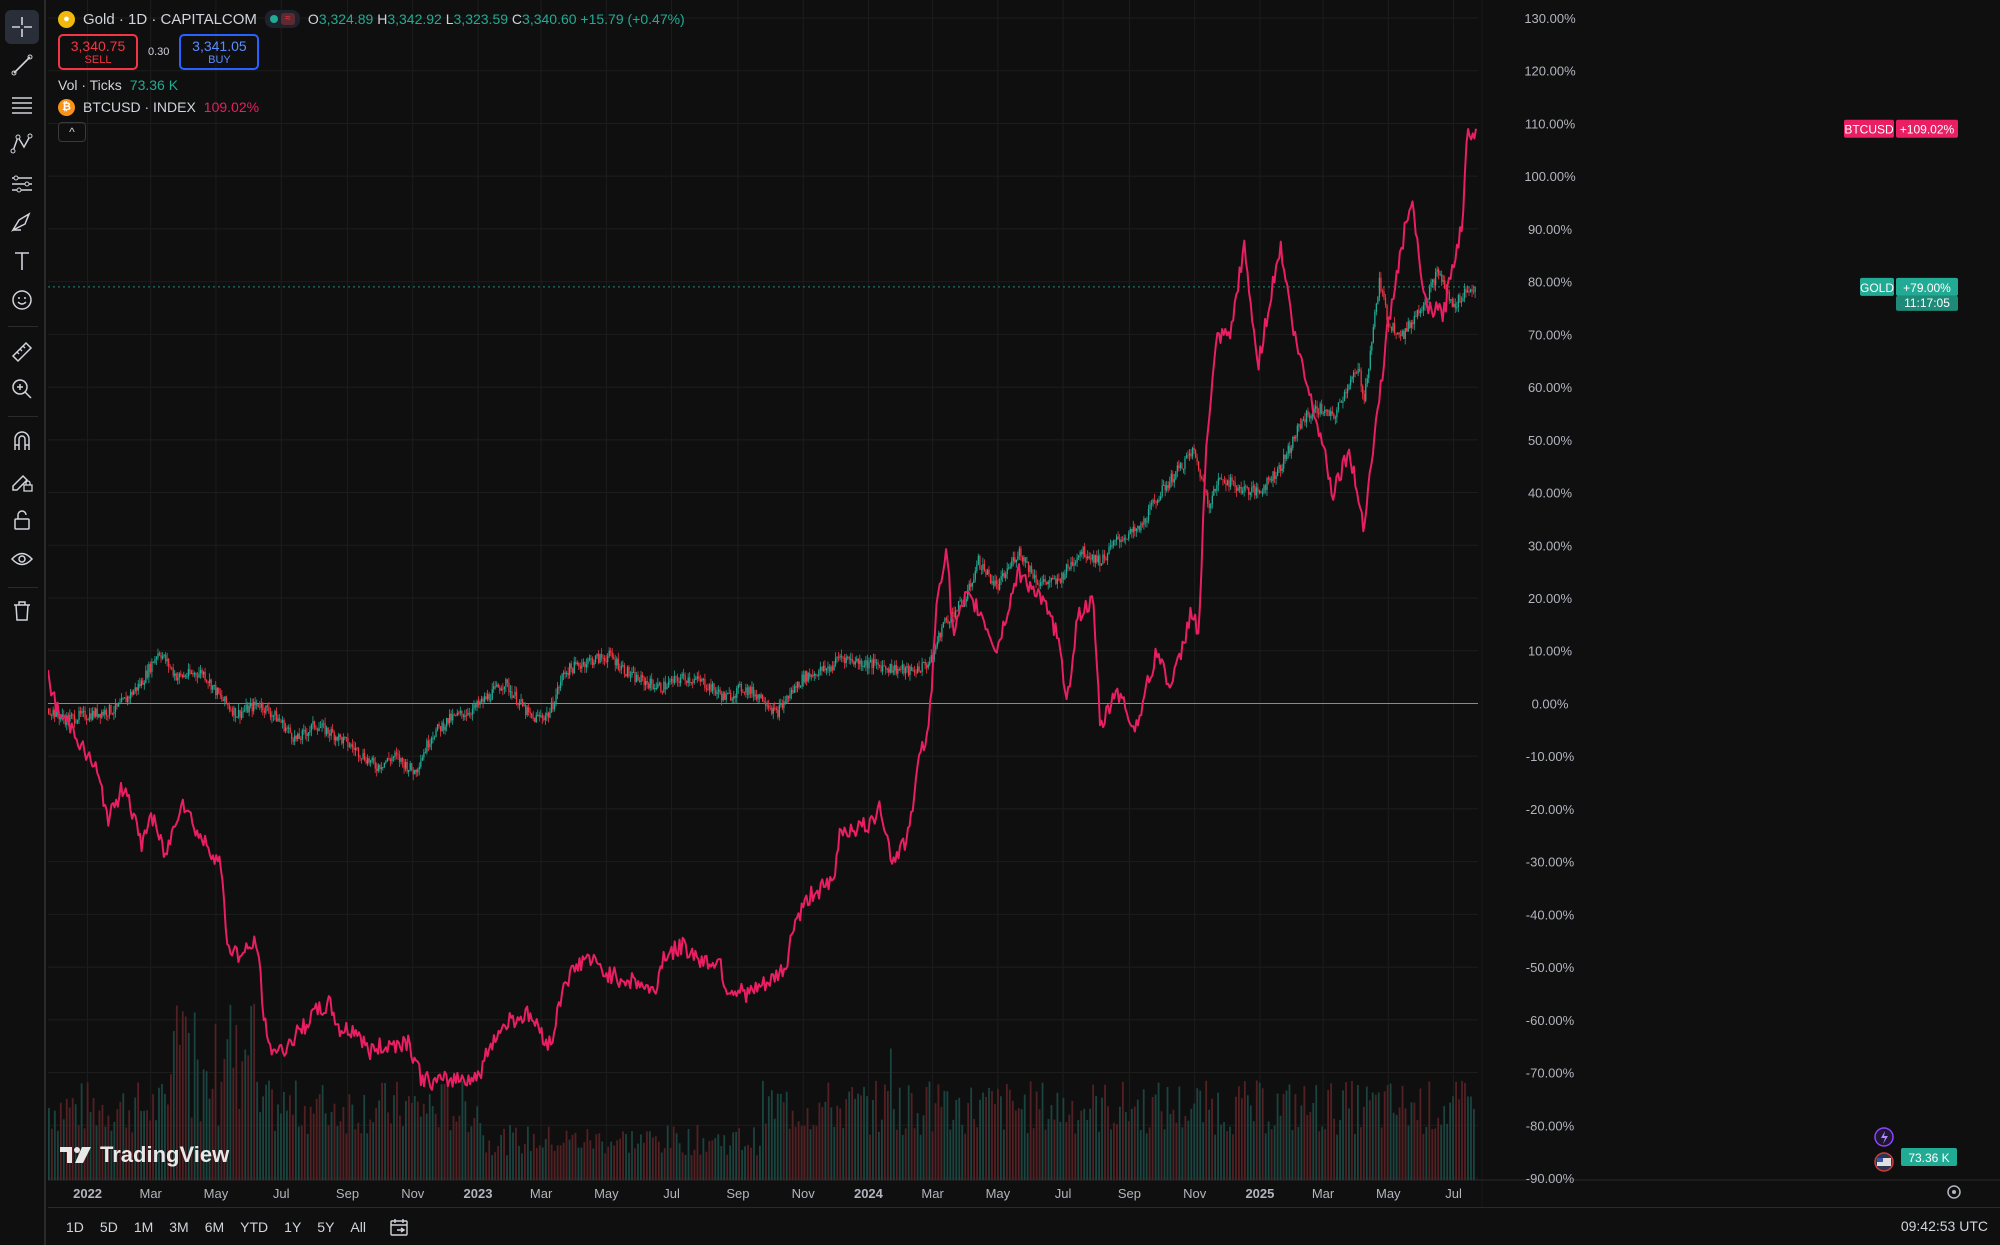  What do you see at coordinates (22, 352) in the screenshot?
I see `ruler-icon` at bounding box center [22, 352].